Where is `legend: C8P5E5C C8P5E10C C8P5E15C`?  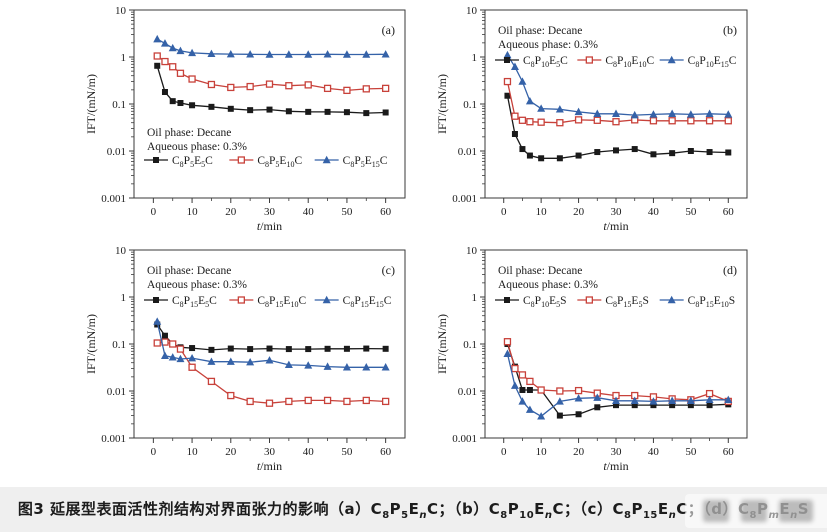 legend: C8P5E5C C8P5E10C C8P5E15C is located at coordinates (266, 162).